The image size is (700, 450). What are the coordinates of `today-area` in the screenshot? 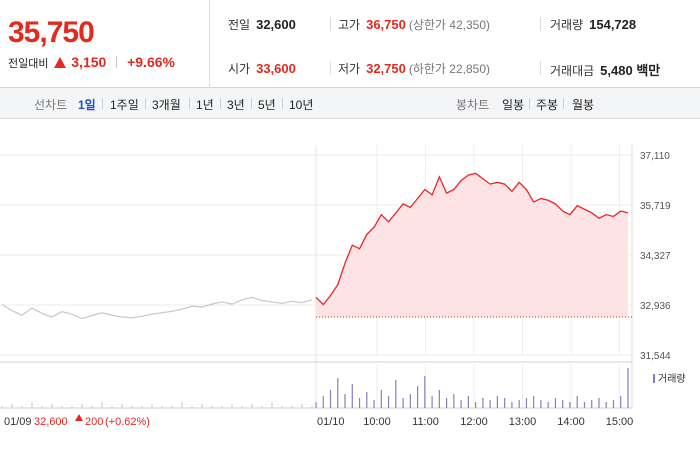 It's located at (472, 245).